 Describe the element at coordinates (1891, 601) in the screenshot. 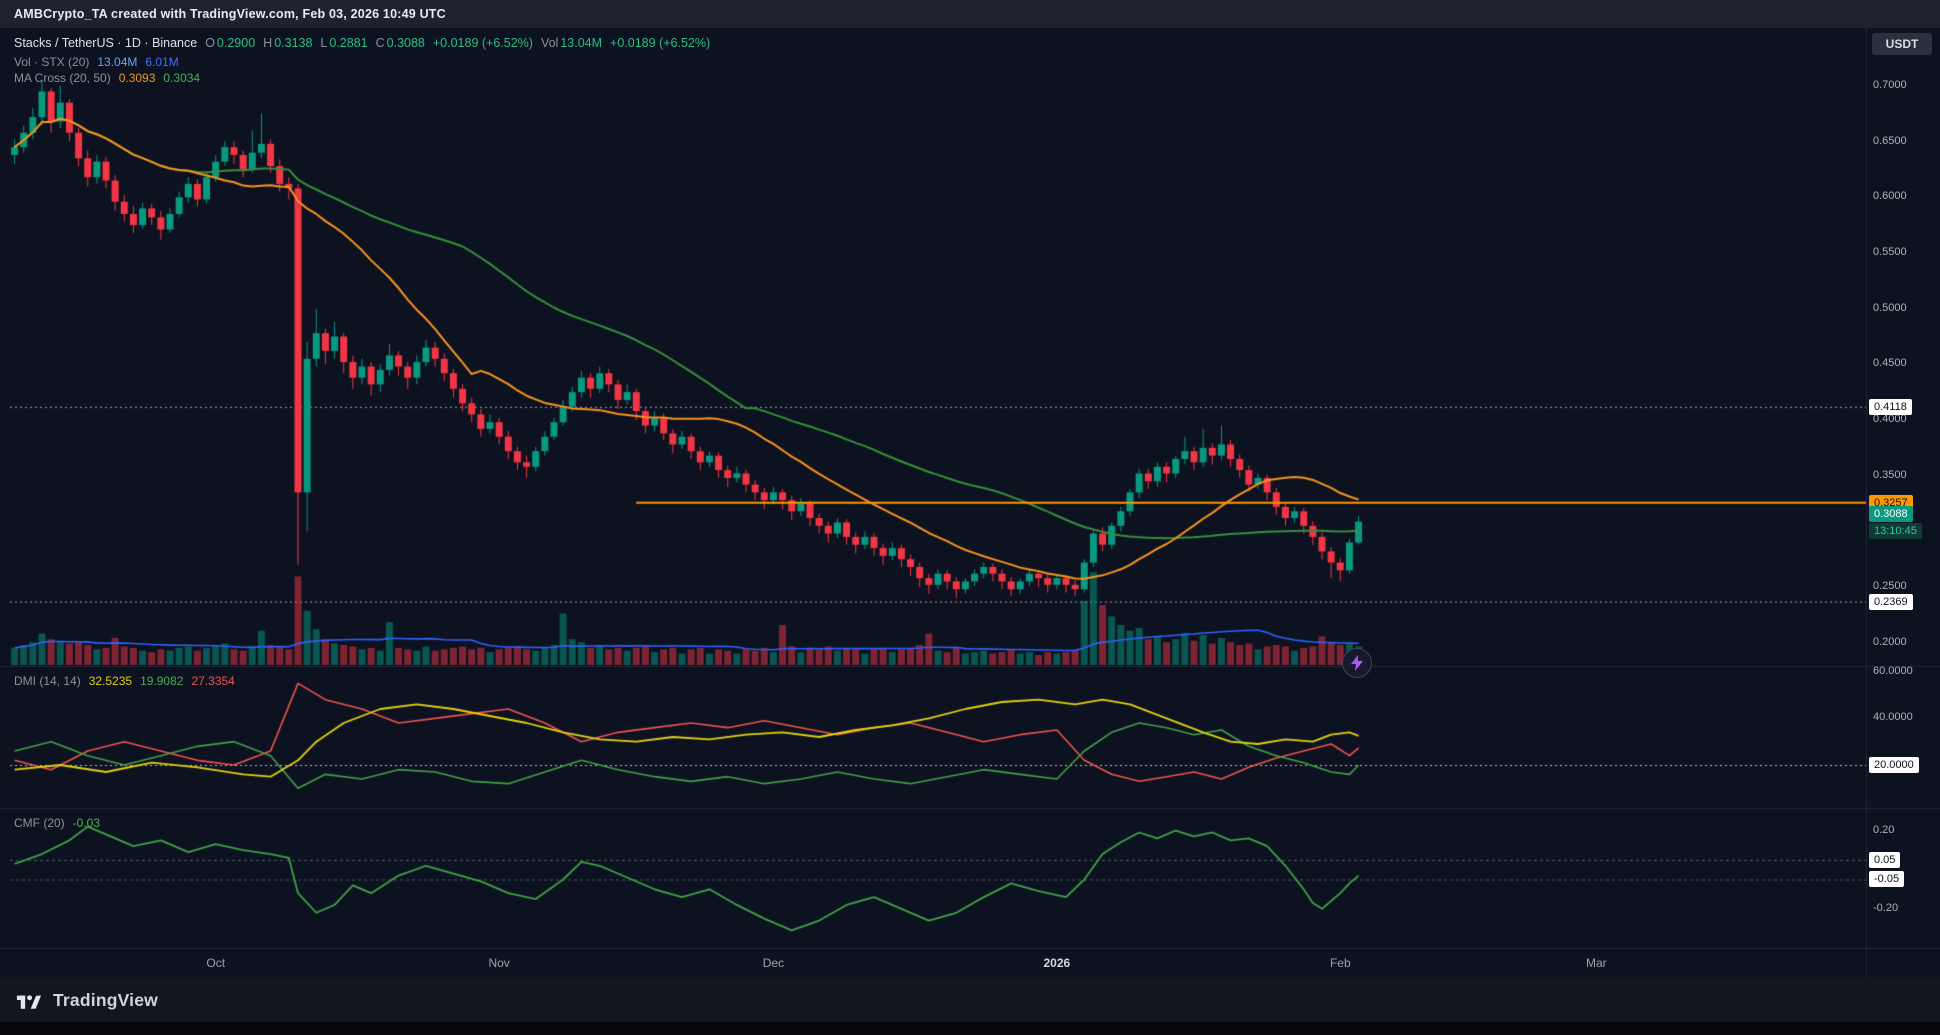

I see `level-tag-white: 0.2369` at that location.